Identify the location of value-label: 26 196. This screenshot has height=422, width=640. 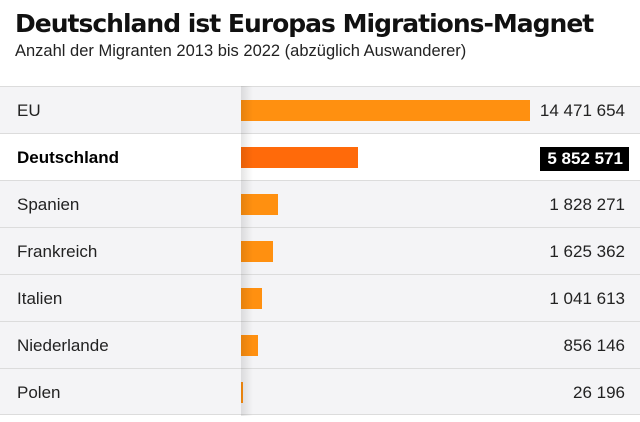
(599, 392).